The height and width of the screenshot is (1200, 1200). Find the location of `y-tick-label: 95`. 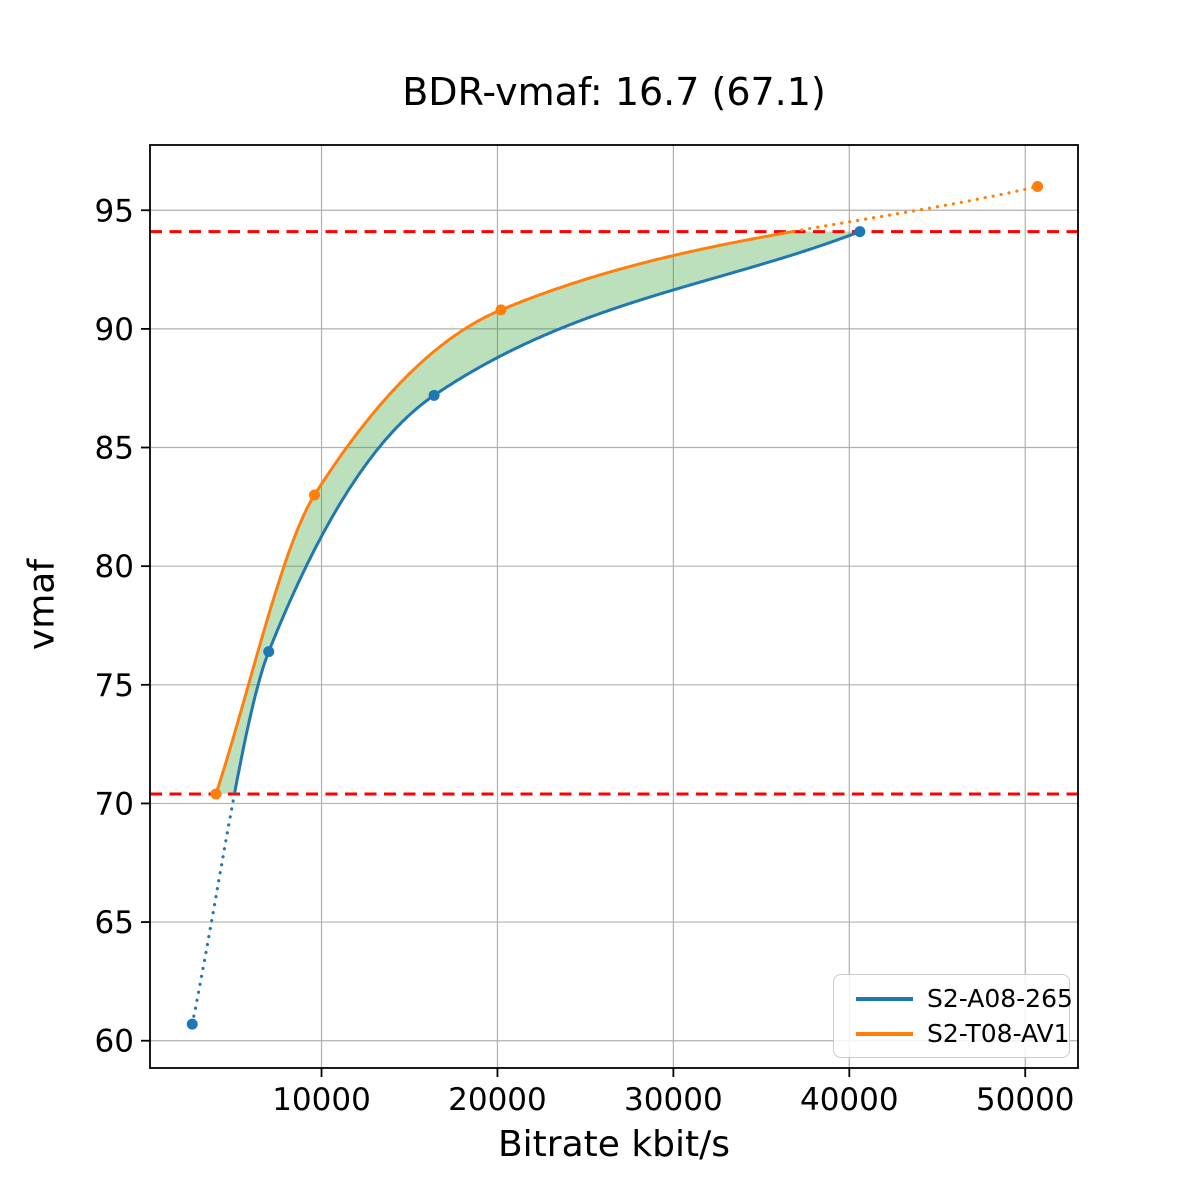

y-tick-label: 95 is located at coordinates (114, 211).